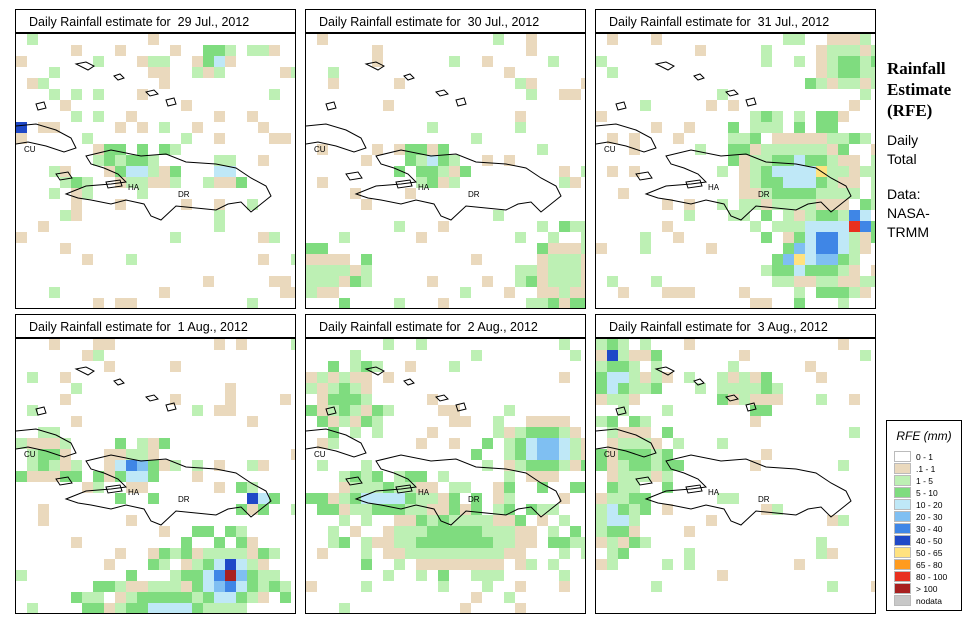 The height and width of the screenshot is (635, 971). Describe the element at coordinates (902, 528) in the screenshot. I see `legend-swatch` at that location.